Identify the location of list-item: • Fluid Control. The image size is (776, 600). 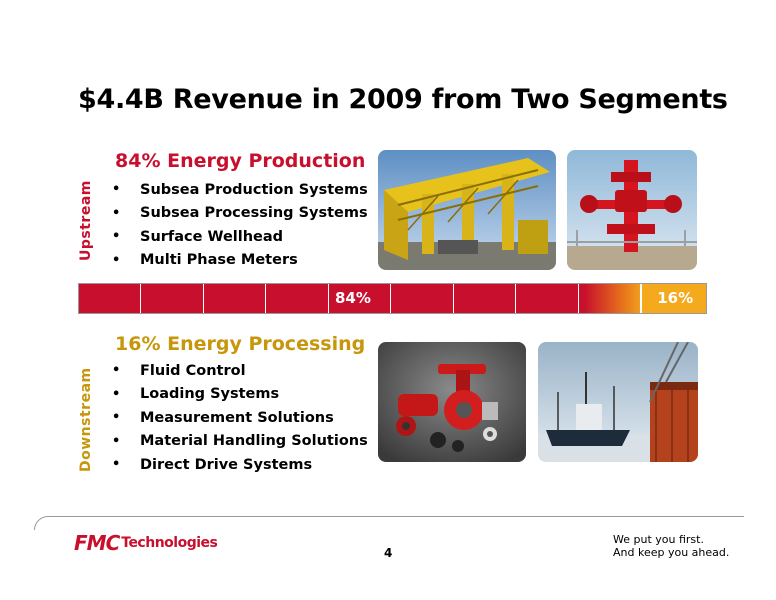
(240, 371).